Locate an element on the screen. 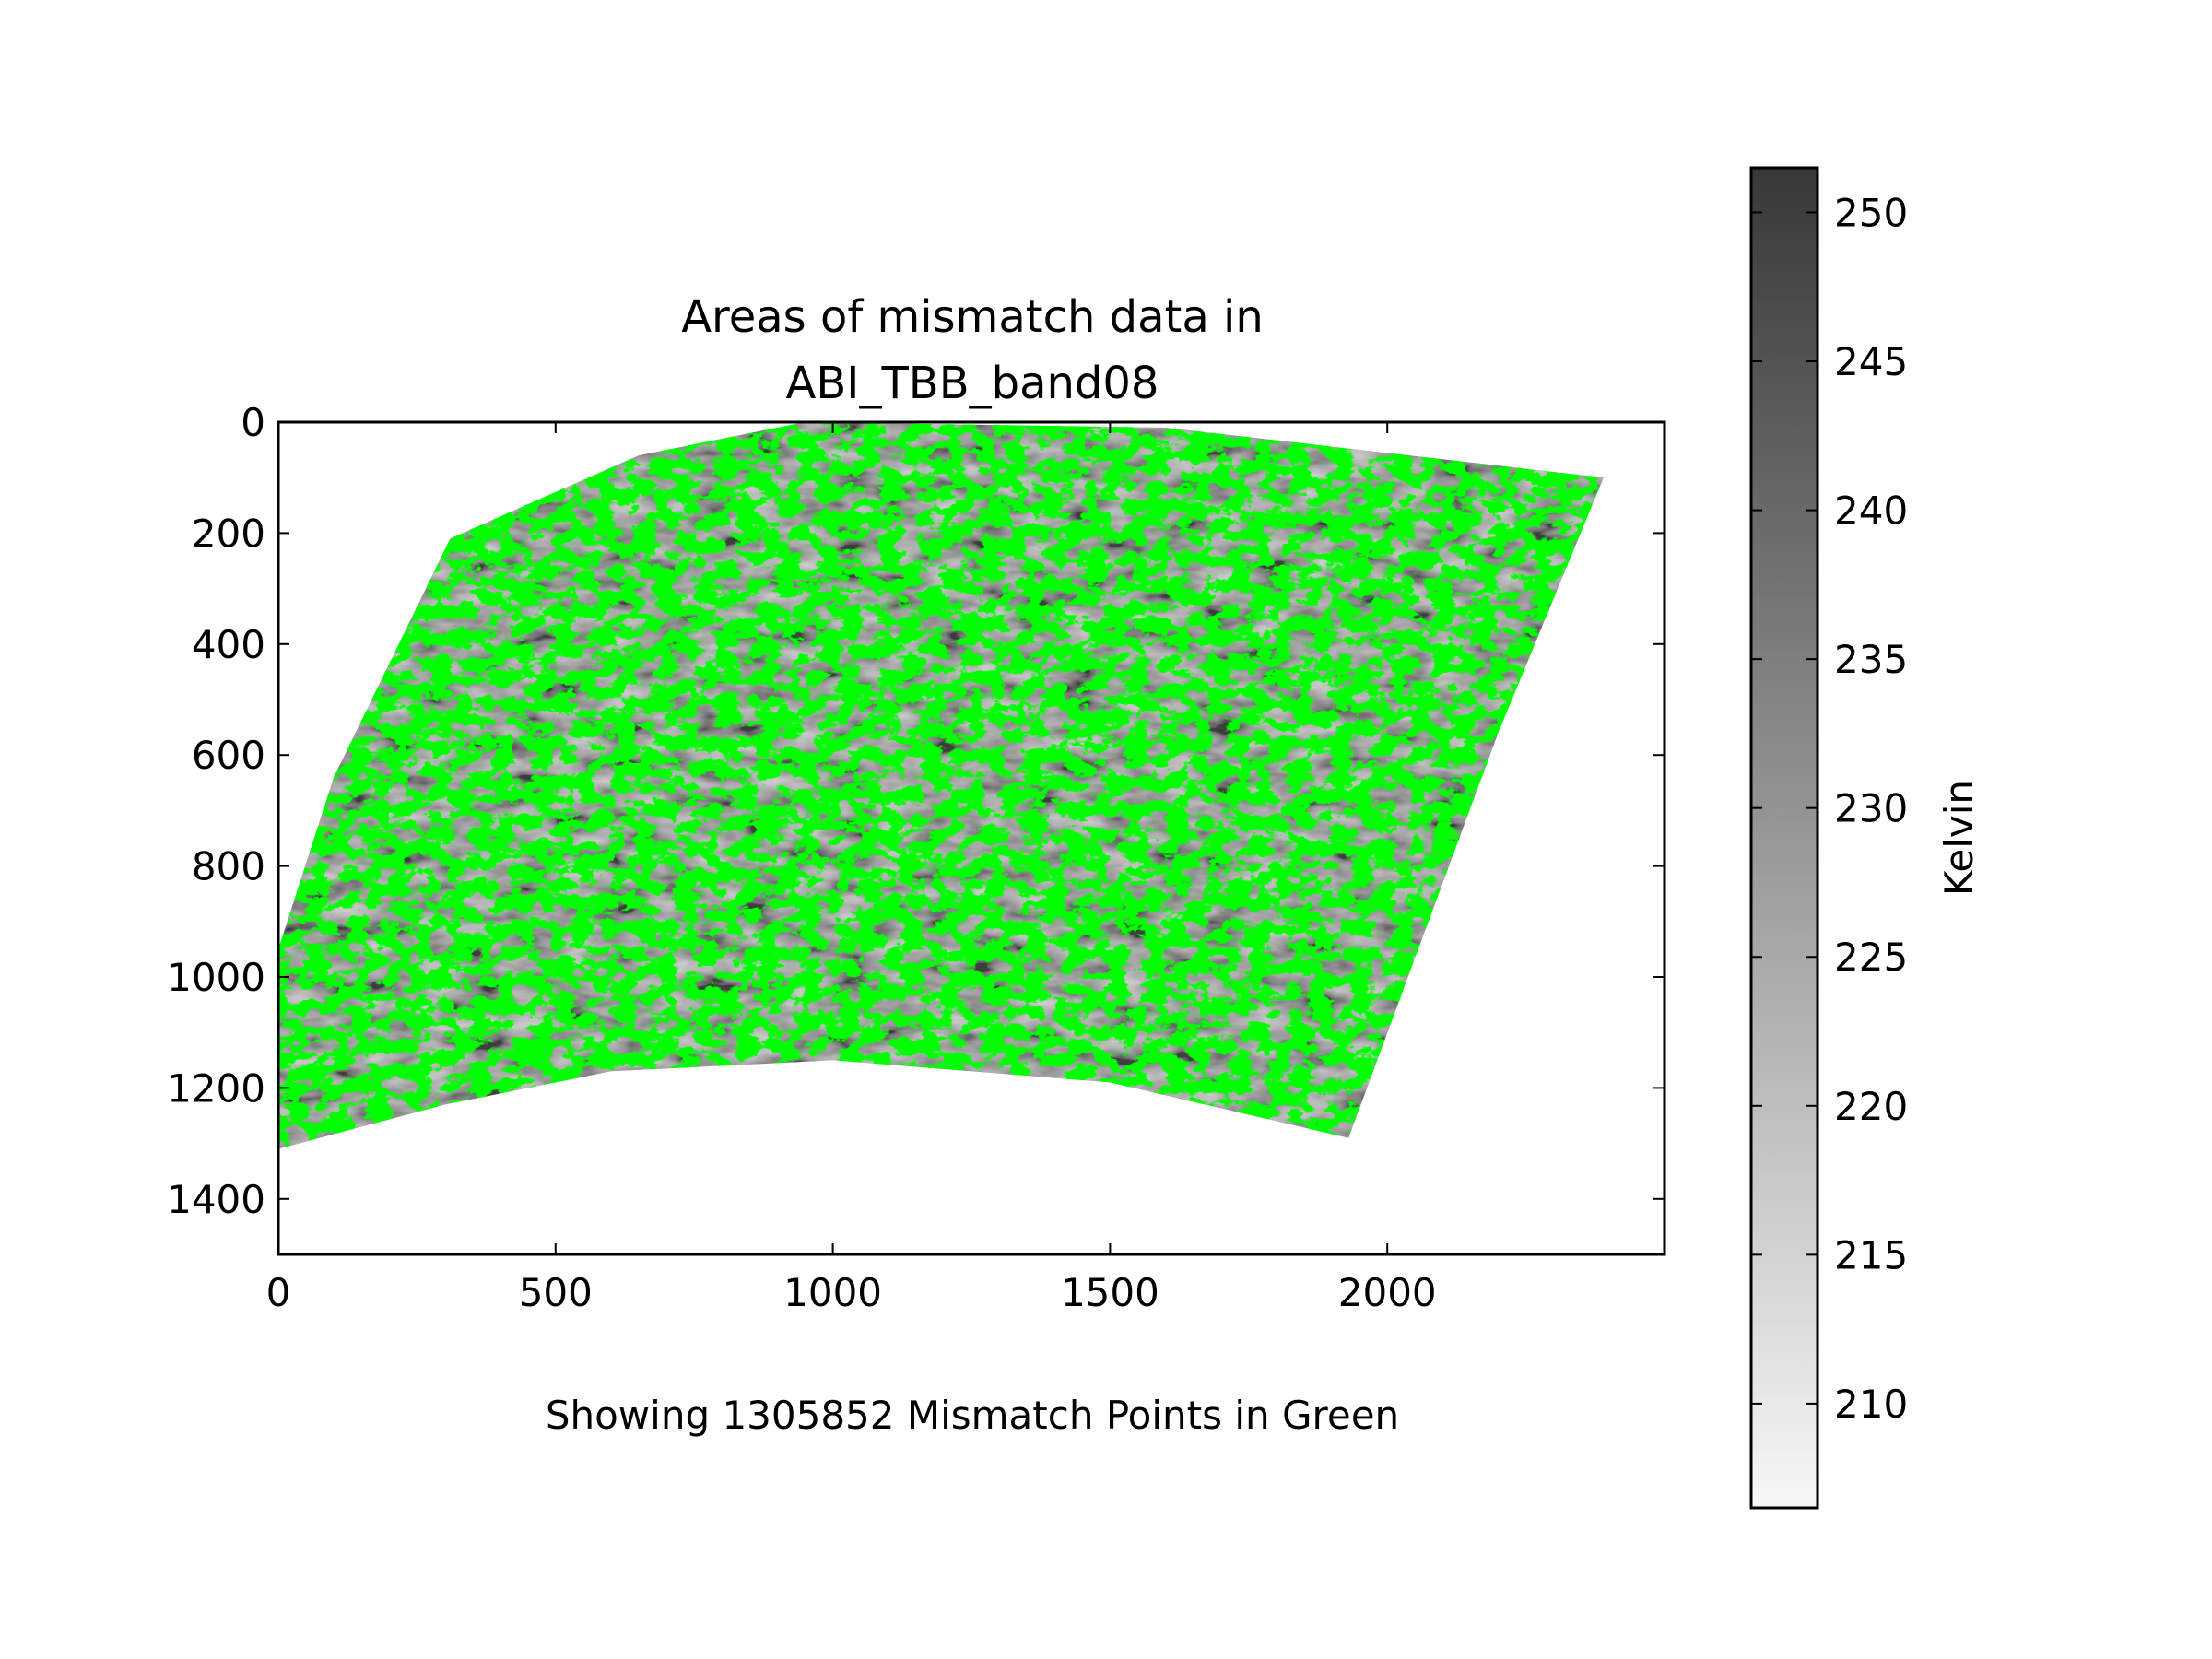 This screenshot has width=2212, height=1659. colorbar-tick-label: 210 is located at coordinates (1871, 1404).